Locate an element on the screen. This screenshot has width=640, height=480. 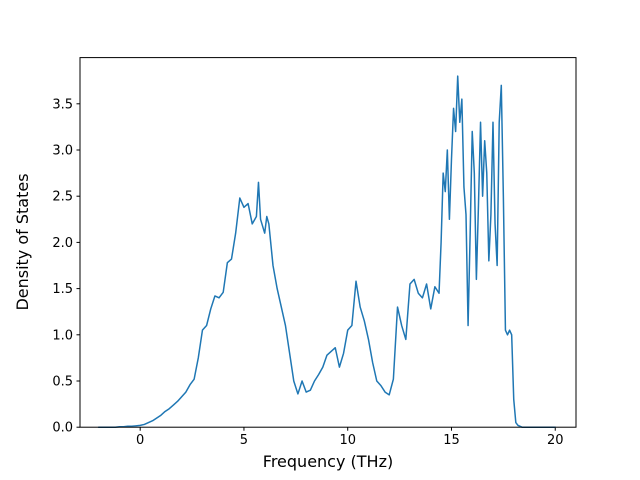
x-tick-label: 10 is located at coordinates (347, 440).